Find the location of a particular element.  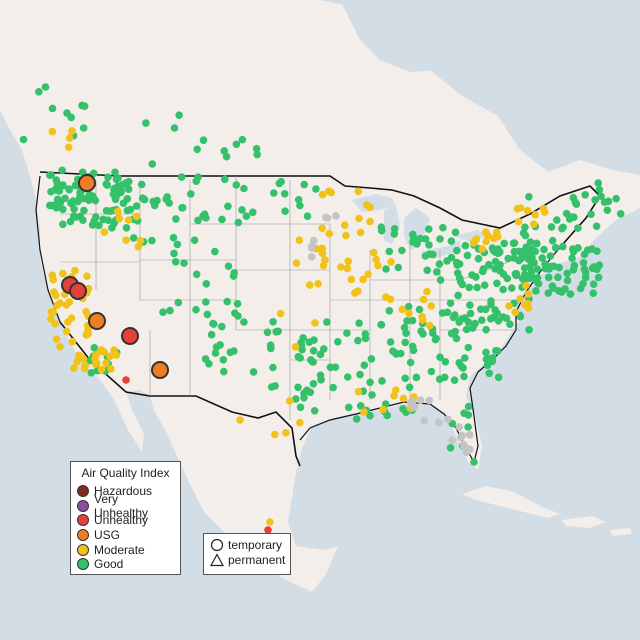

legend-item-unhealthy: Unhealthy is located at coordinates (125, 520).